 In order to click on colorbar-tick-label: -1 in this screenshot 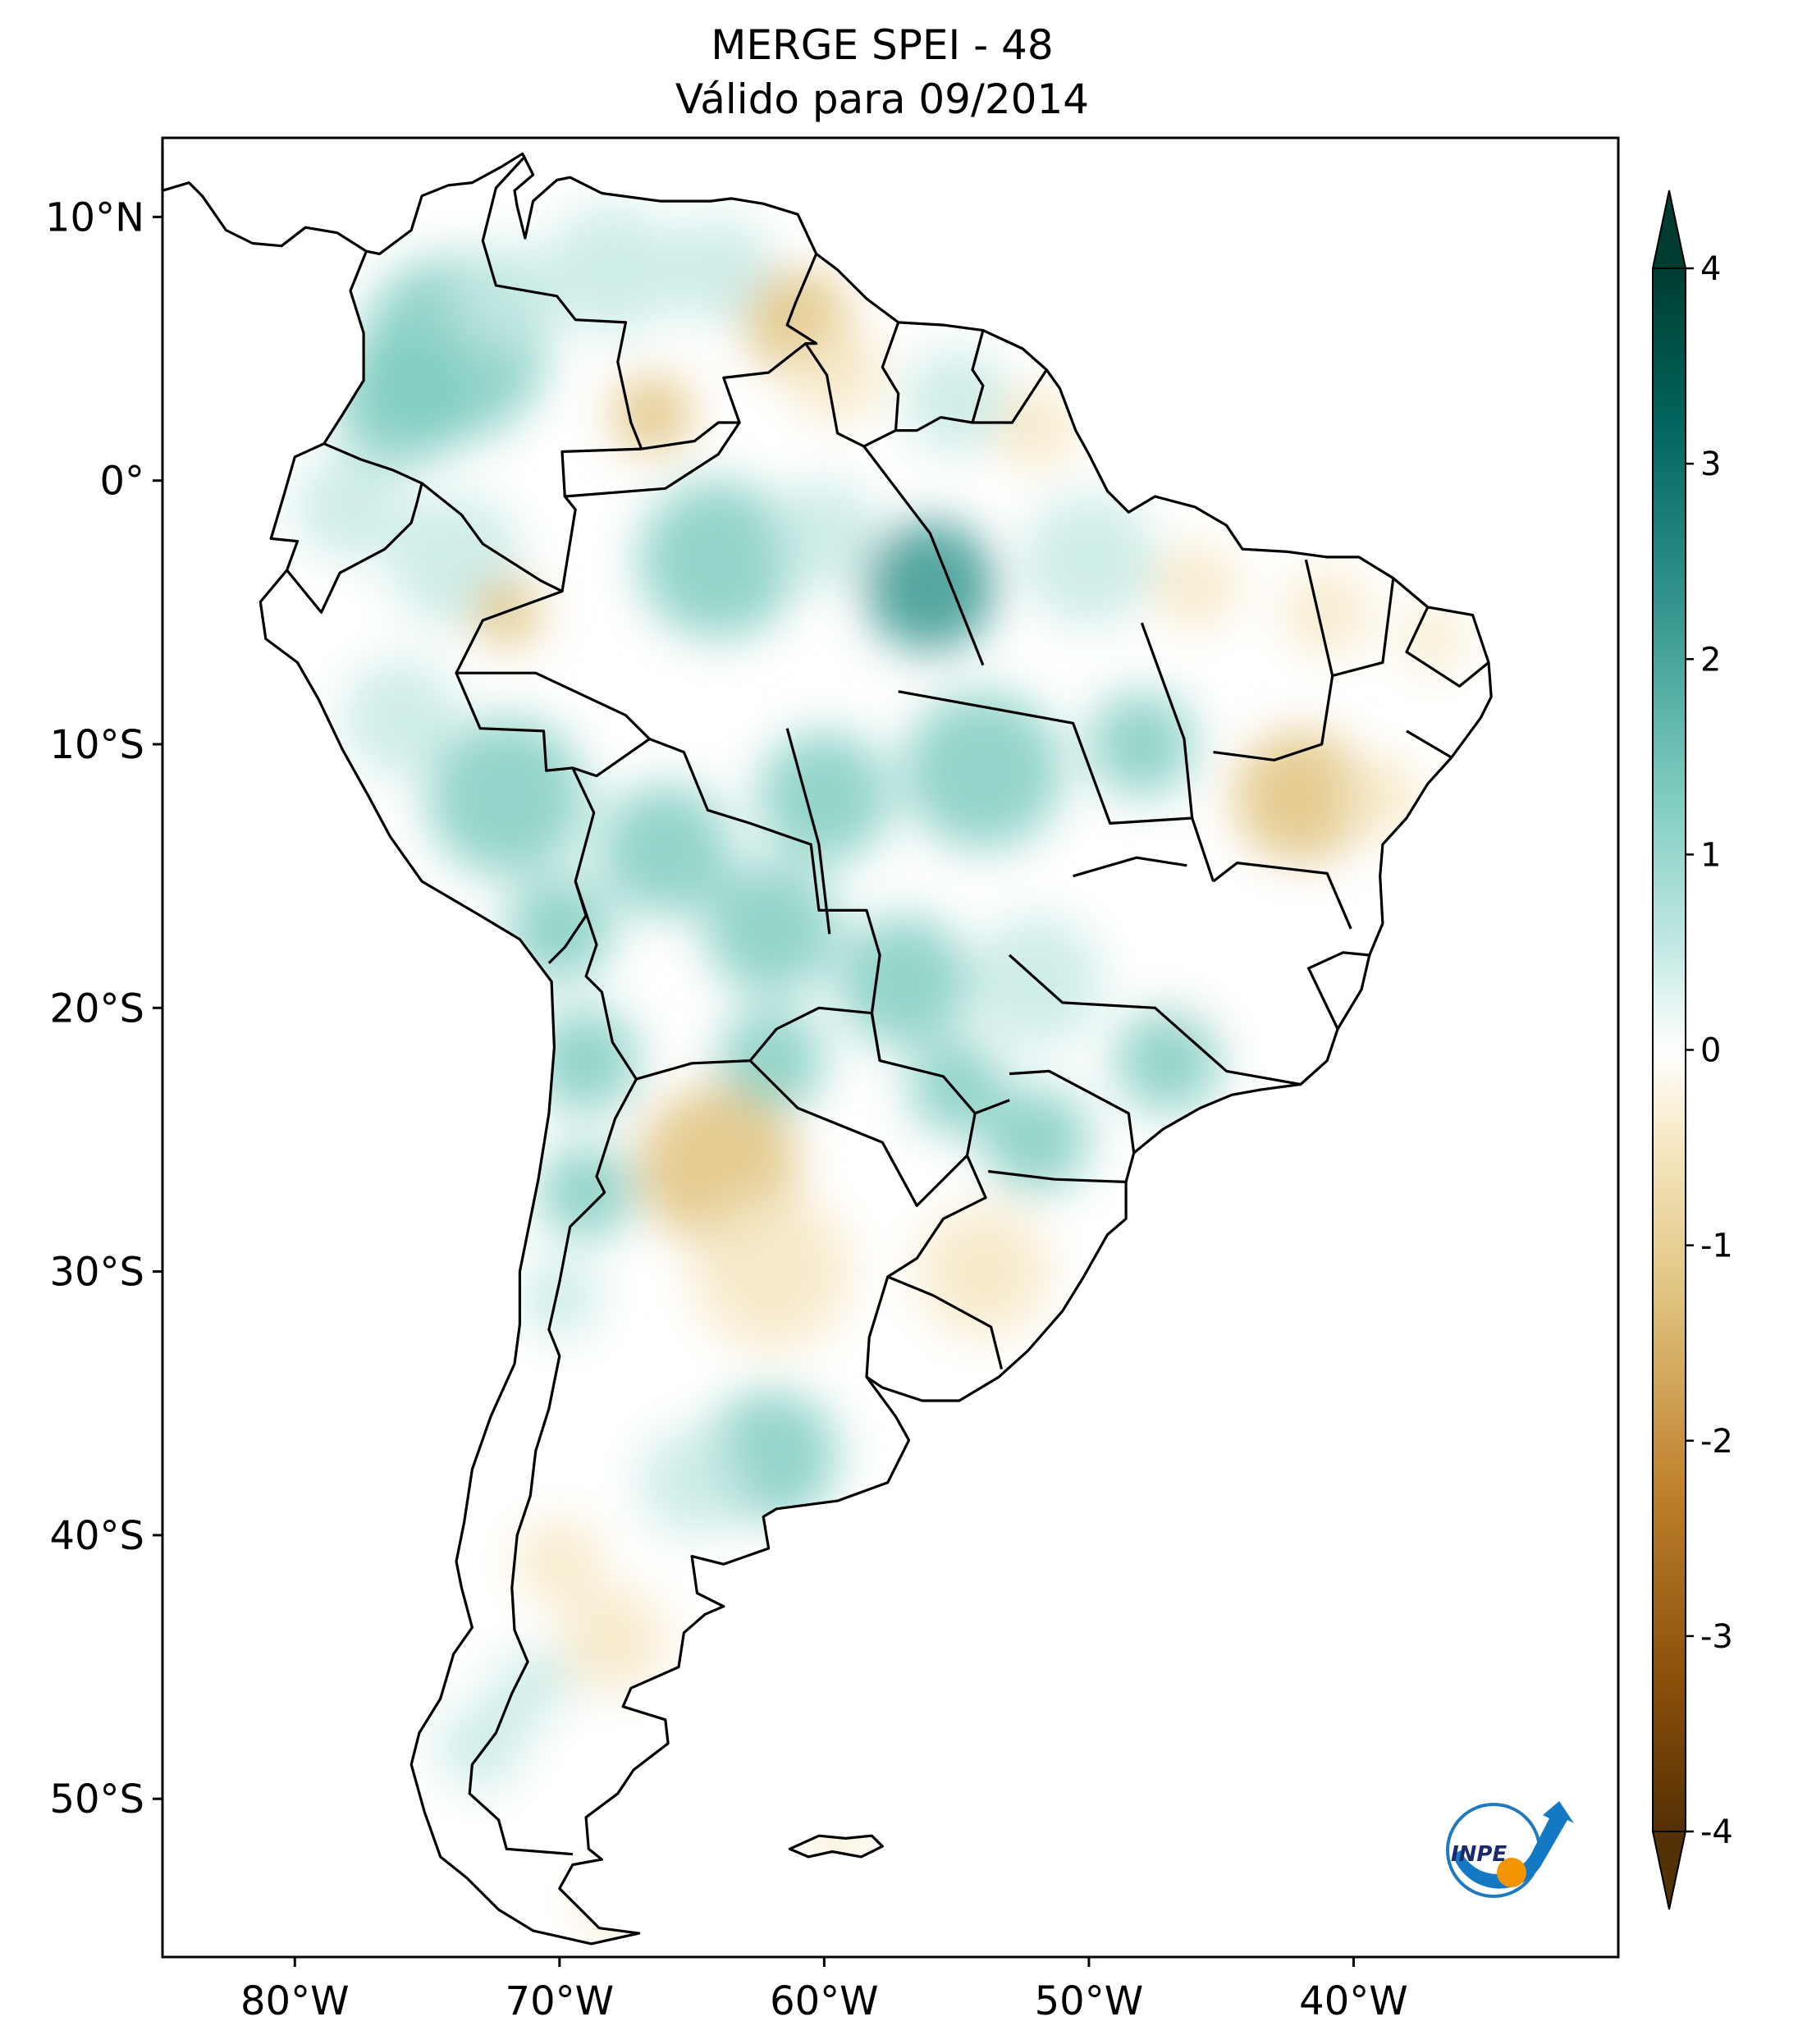, I will do `click(1716, 1246)`.